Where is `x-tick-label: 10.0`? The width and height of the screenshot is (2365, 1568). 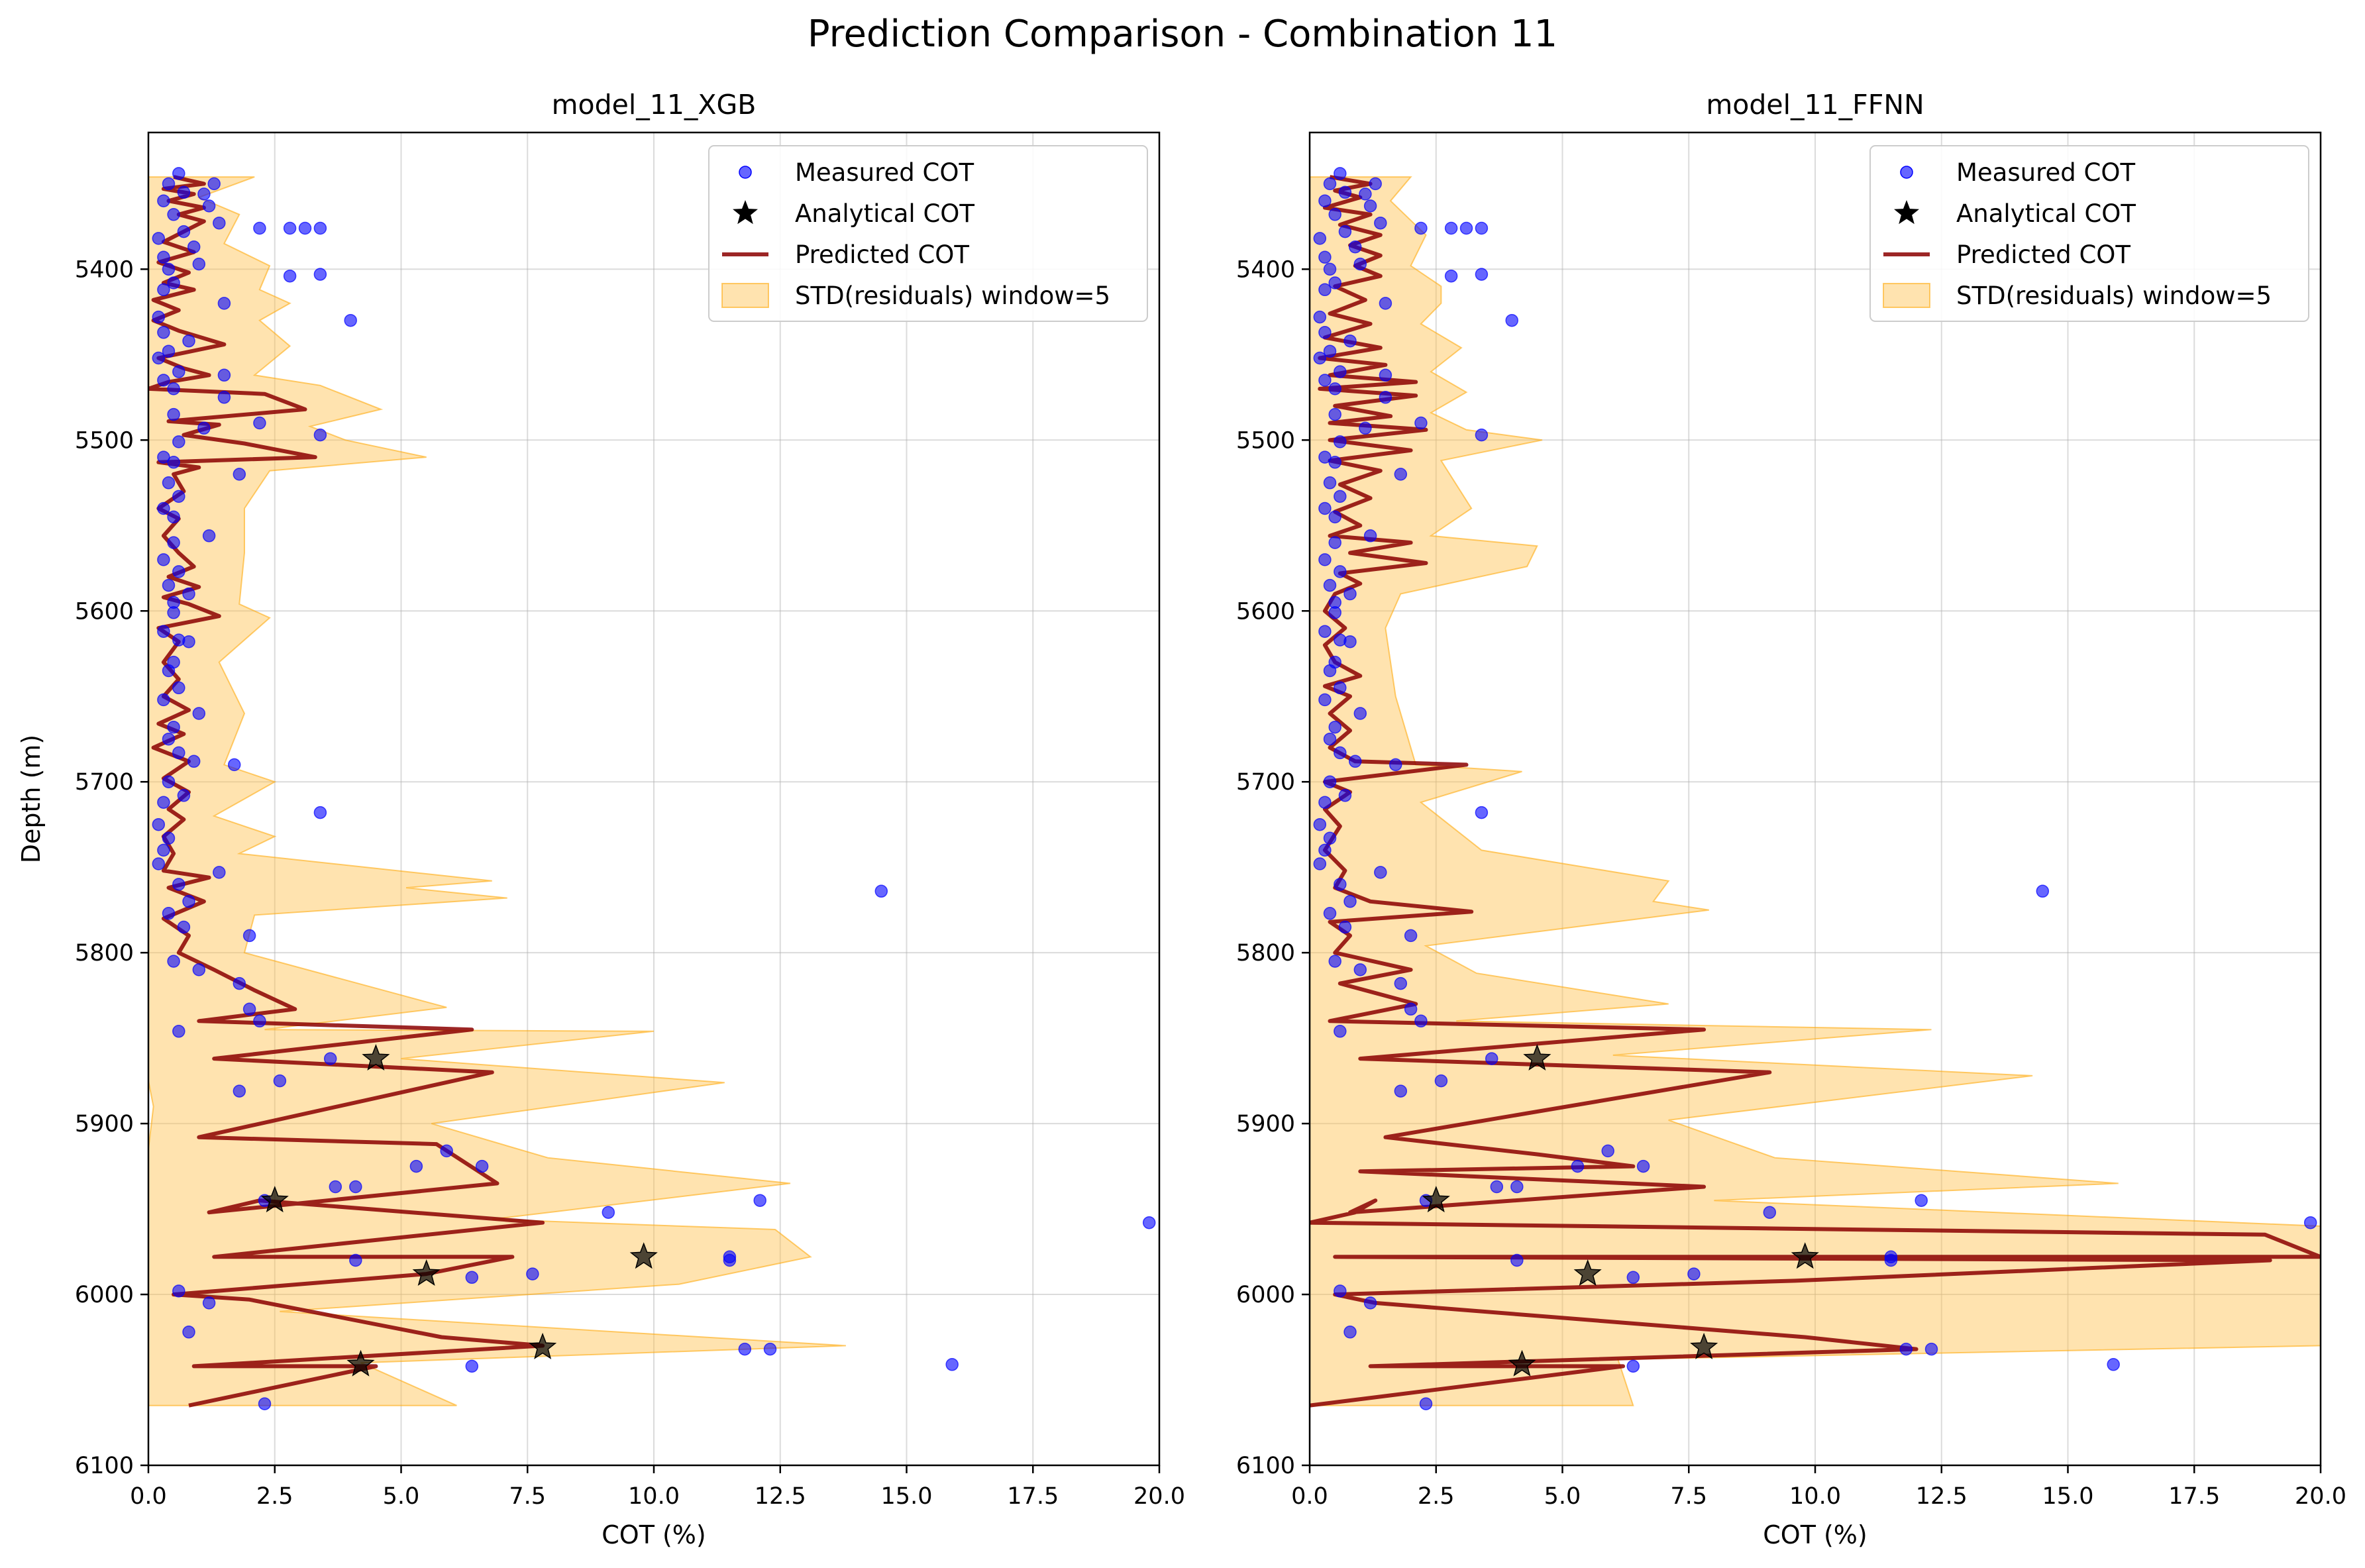
x-tick-label: 10.0 is located at coordinates (1815, 1496).